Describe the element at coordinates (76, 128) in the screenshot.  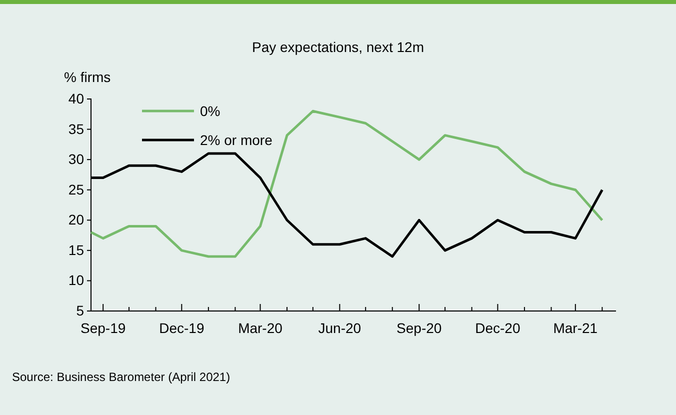
I see `y-tick-label: 35` at that location.